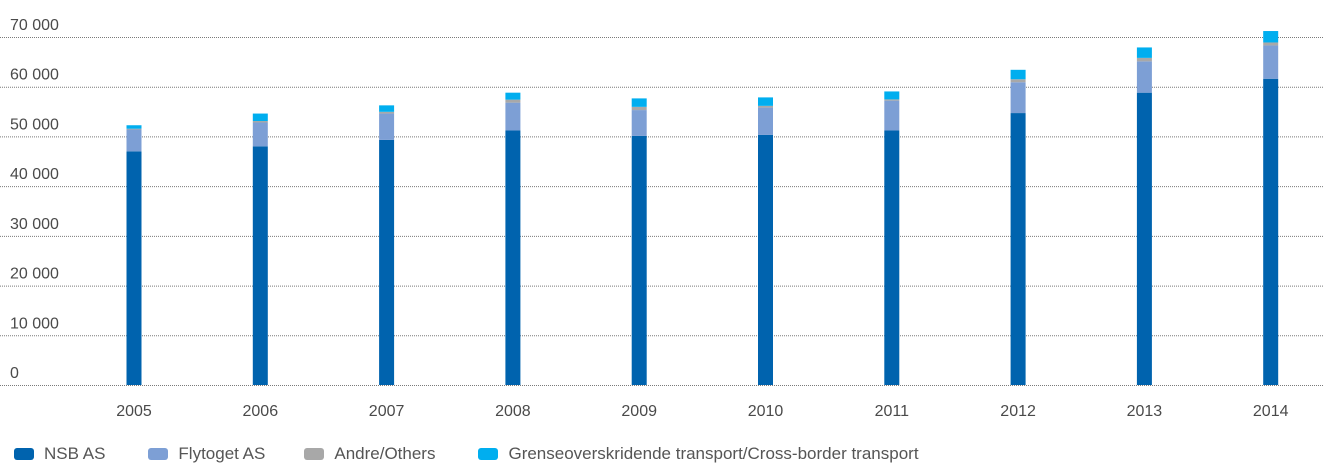 This screenshot has width=1323, height=464. Describe the element at coordinates (34, 75) in the screenshot. I see `y-tick-label: 60 000` at that location.